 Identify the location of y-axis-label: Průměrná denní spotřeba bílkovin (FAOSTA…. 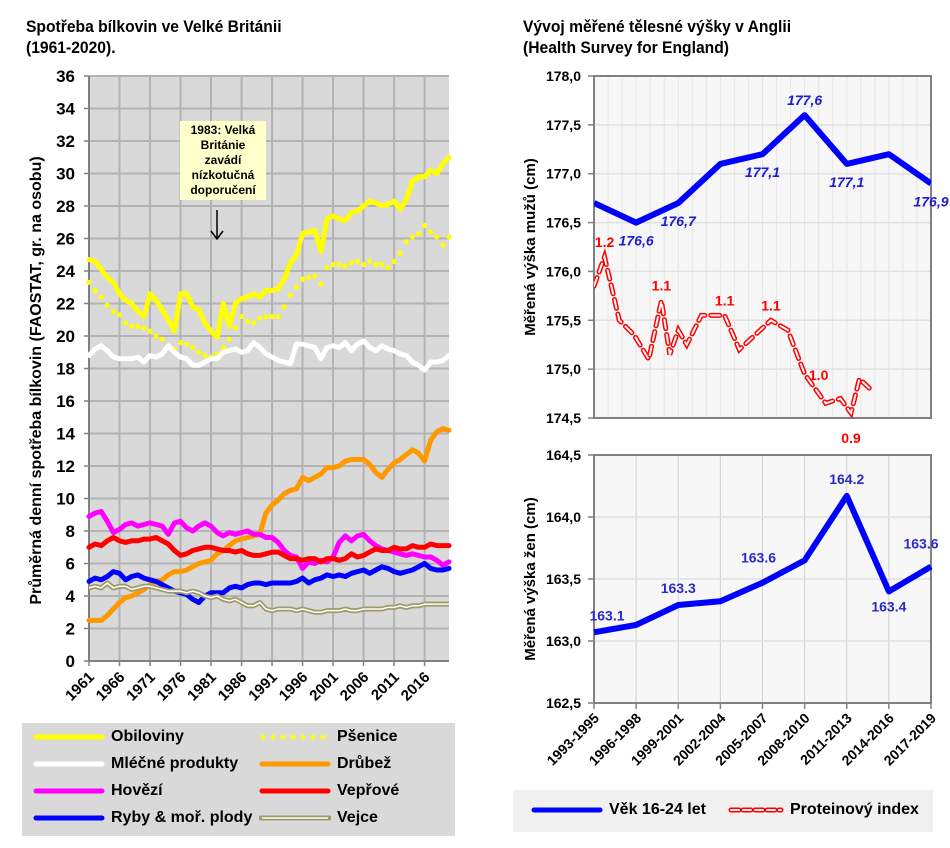
(36, 380).